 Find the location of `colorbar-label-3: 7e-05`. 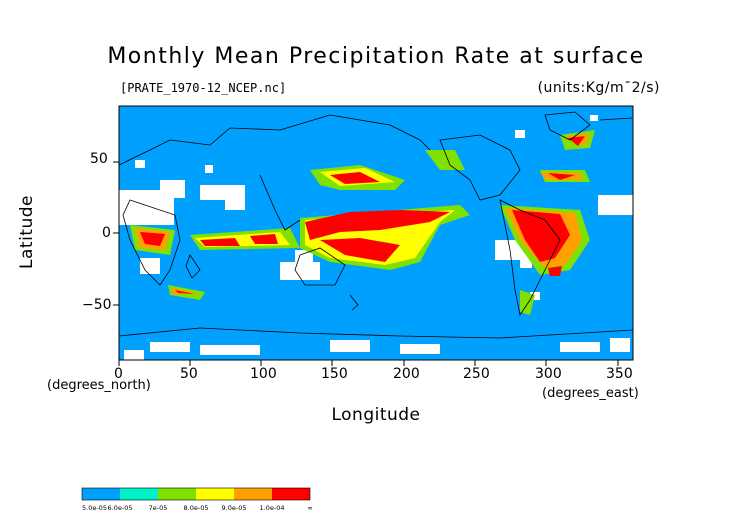

colorbar-label-3: 7e-05 is located at coordinates (158, 508).